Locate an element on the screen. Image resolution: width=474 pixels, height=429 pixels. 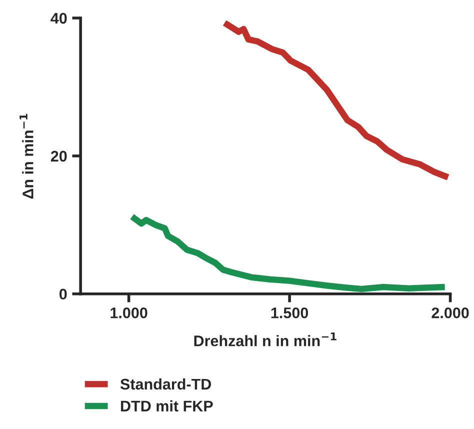
legend-label: Standard-TD is located at coordinates (166, 384).